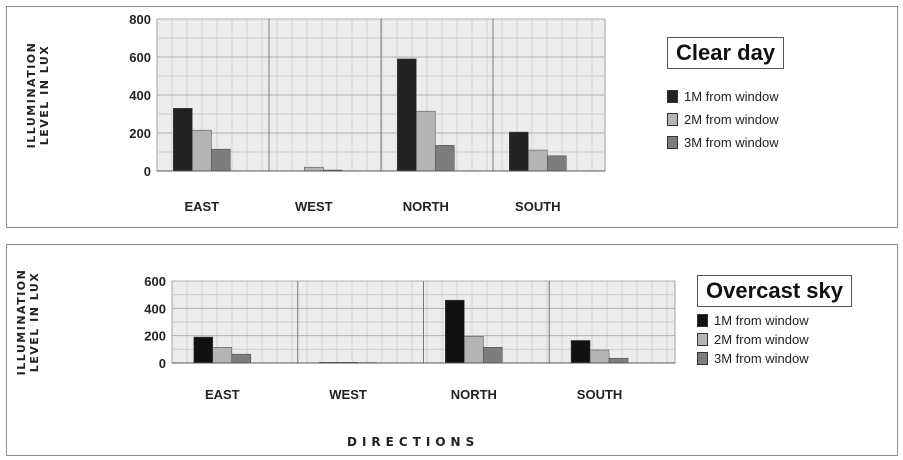 The image size is (903, 460). Describe the element at coordinates (726, 53) in the screenshot. I see `clear-day-legend-title: Clear day` at that location.